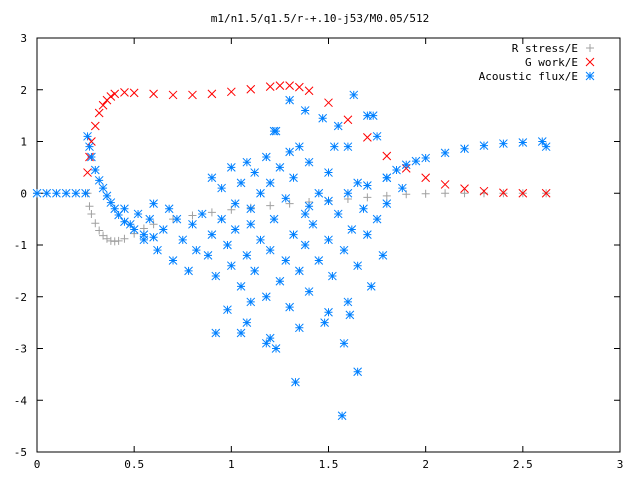  What do you see at coordinates (329, 464) in the screenshot?
I see `x-tick-label: 1.5` at bounding box center [329, 464].